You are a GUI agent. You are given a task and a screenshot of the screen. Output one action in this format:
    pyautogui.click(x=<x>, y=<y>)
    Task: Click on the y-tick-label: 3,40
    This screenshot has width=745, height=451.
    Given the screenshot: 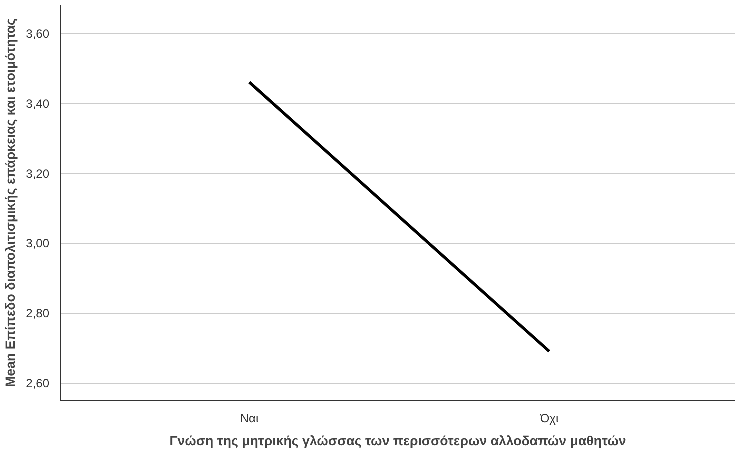 What is the action you would take?
    pyautogui.click(x=38, y=103)
    